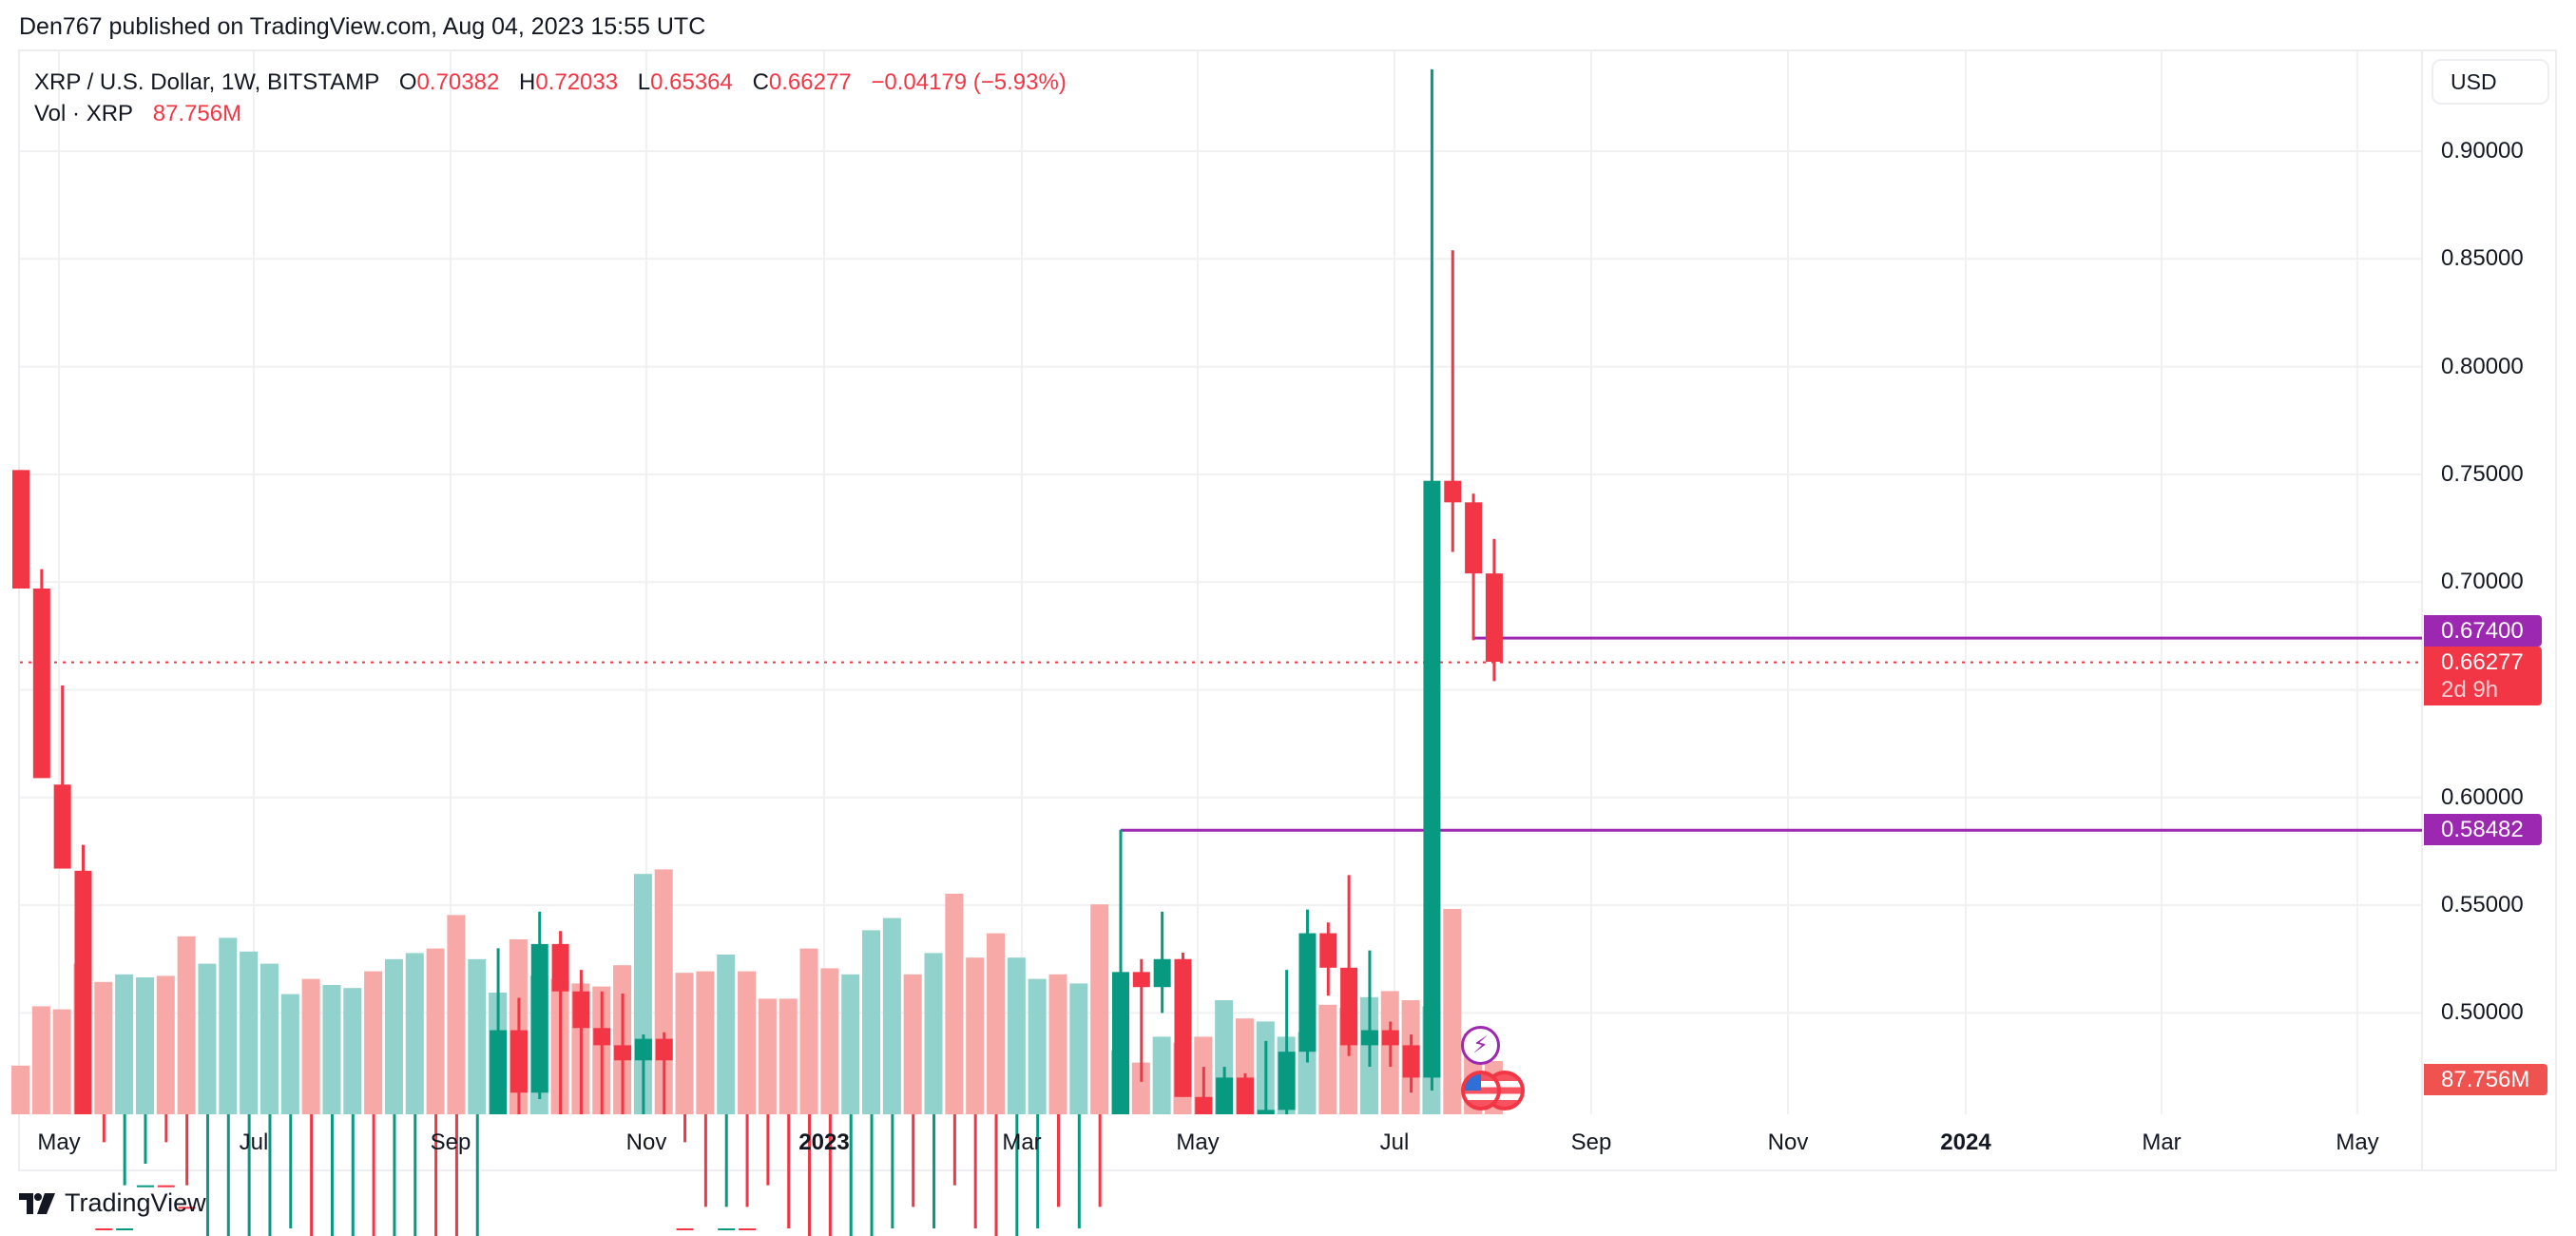  I want to click on us-flag-event-icon, so click(1481, 1090).